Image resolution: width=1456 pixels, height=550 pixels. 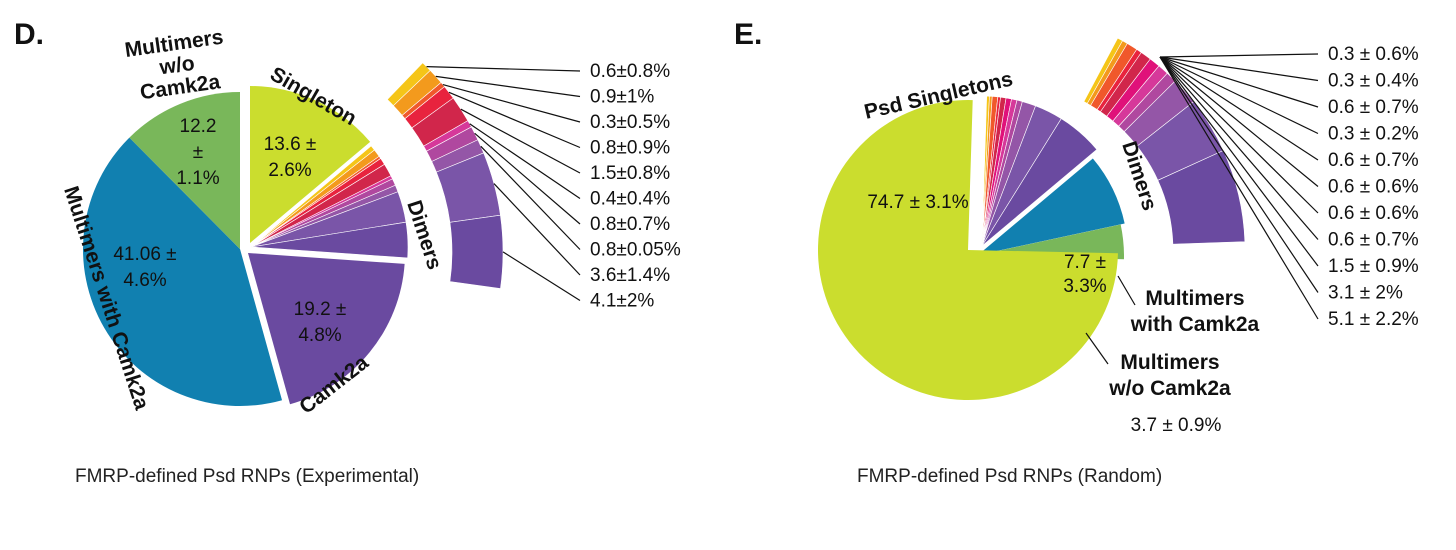 What do you see at coordinates (320, 322) in the screenshot?
I see `value-label-camk2a: 19.2 ±4.8%` at bounding box center [320, 322].